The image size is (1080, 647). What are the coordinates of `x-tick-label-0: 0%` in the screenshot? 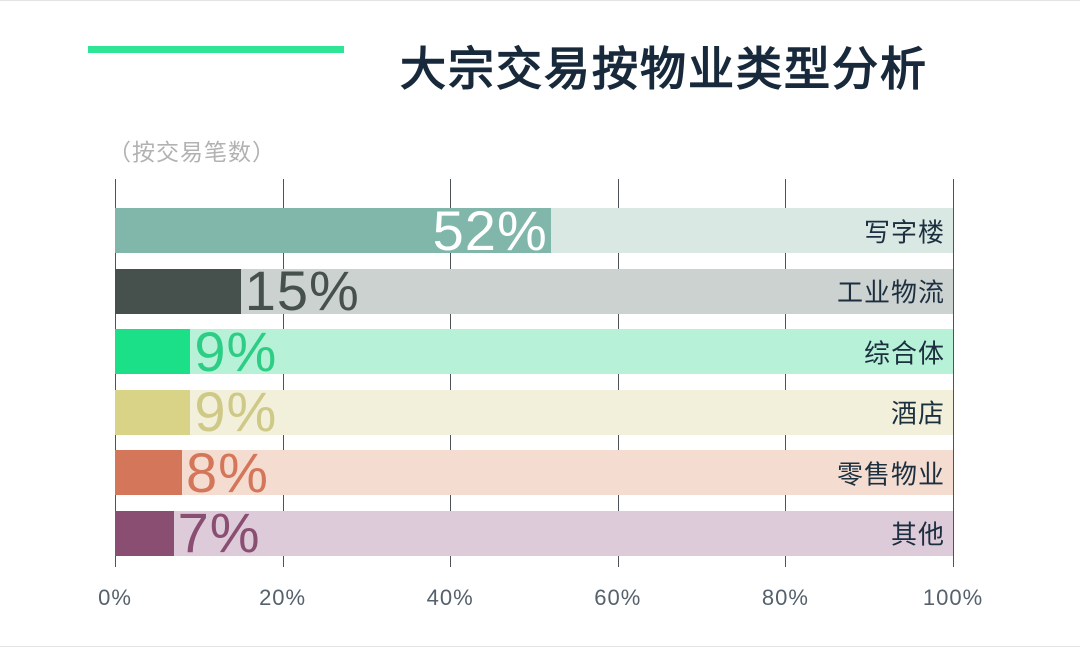 It's located at (115, 597).